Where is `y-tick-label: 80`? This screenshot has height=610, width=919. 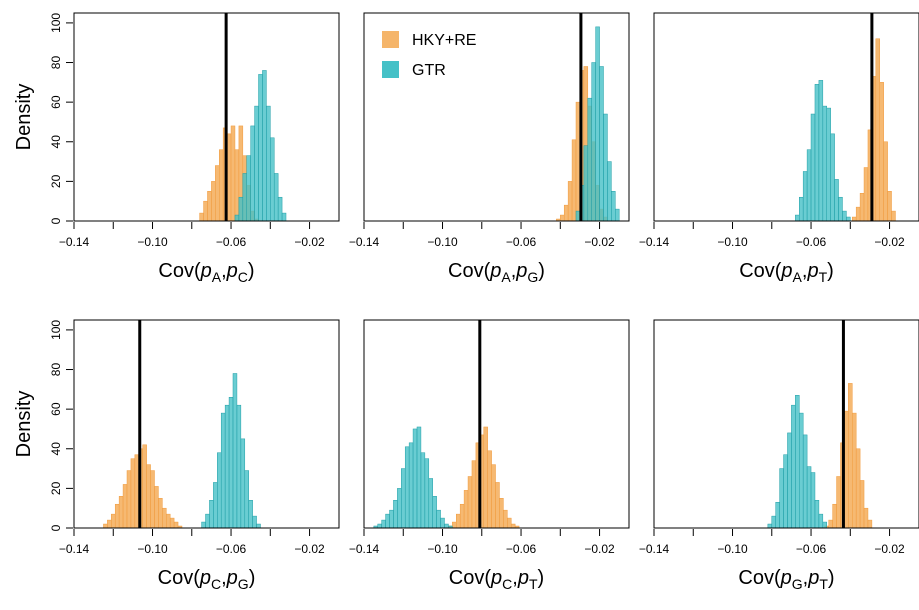
y-tick-label: 80 is located at coordinates (56, 370).